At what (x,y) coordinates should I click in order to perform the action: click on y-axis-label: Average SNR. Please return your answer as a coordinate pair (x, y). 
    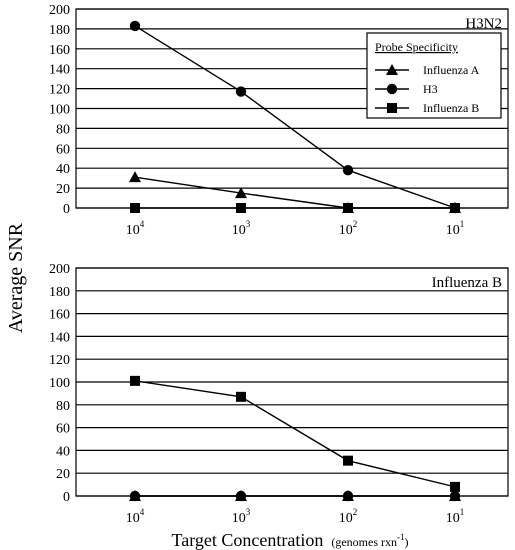
    Looking at the image, I should click on (16, 277).